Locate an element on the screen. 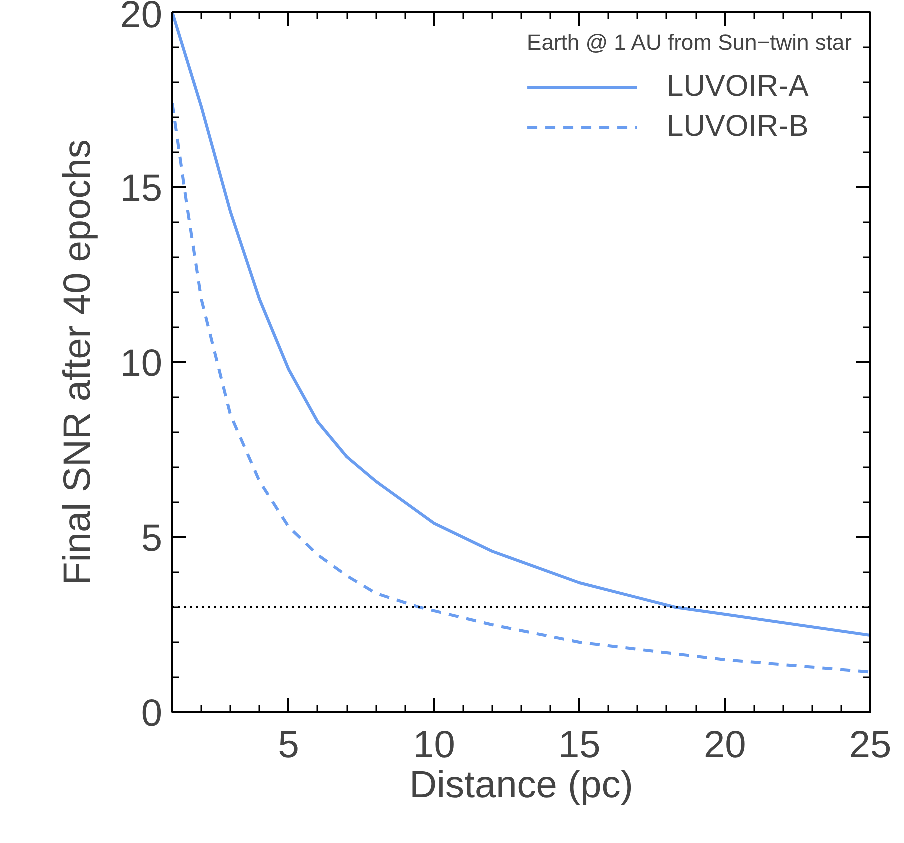 This screenshot has width=904, height=843. x-tick-label: 5 is located at coordinates (289, 745).